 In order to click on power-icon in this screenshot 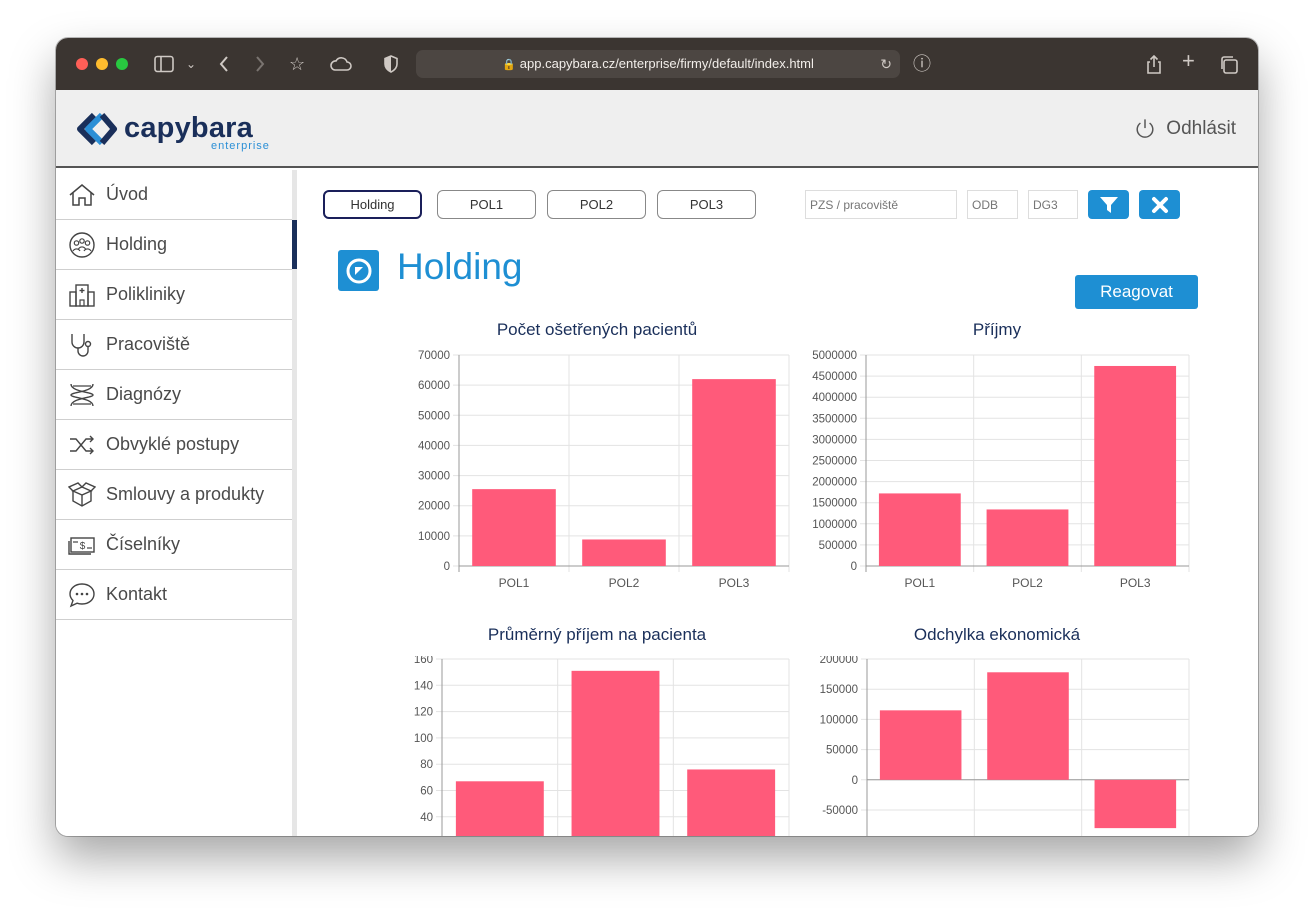, I will do `click(1145, 128)`.